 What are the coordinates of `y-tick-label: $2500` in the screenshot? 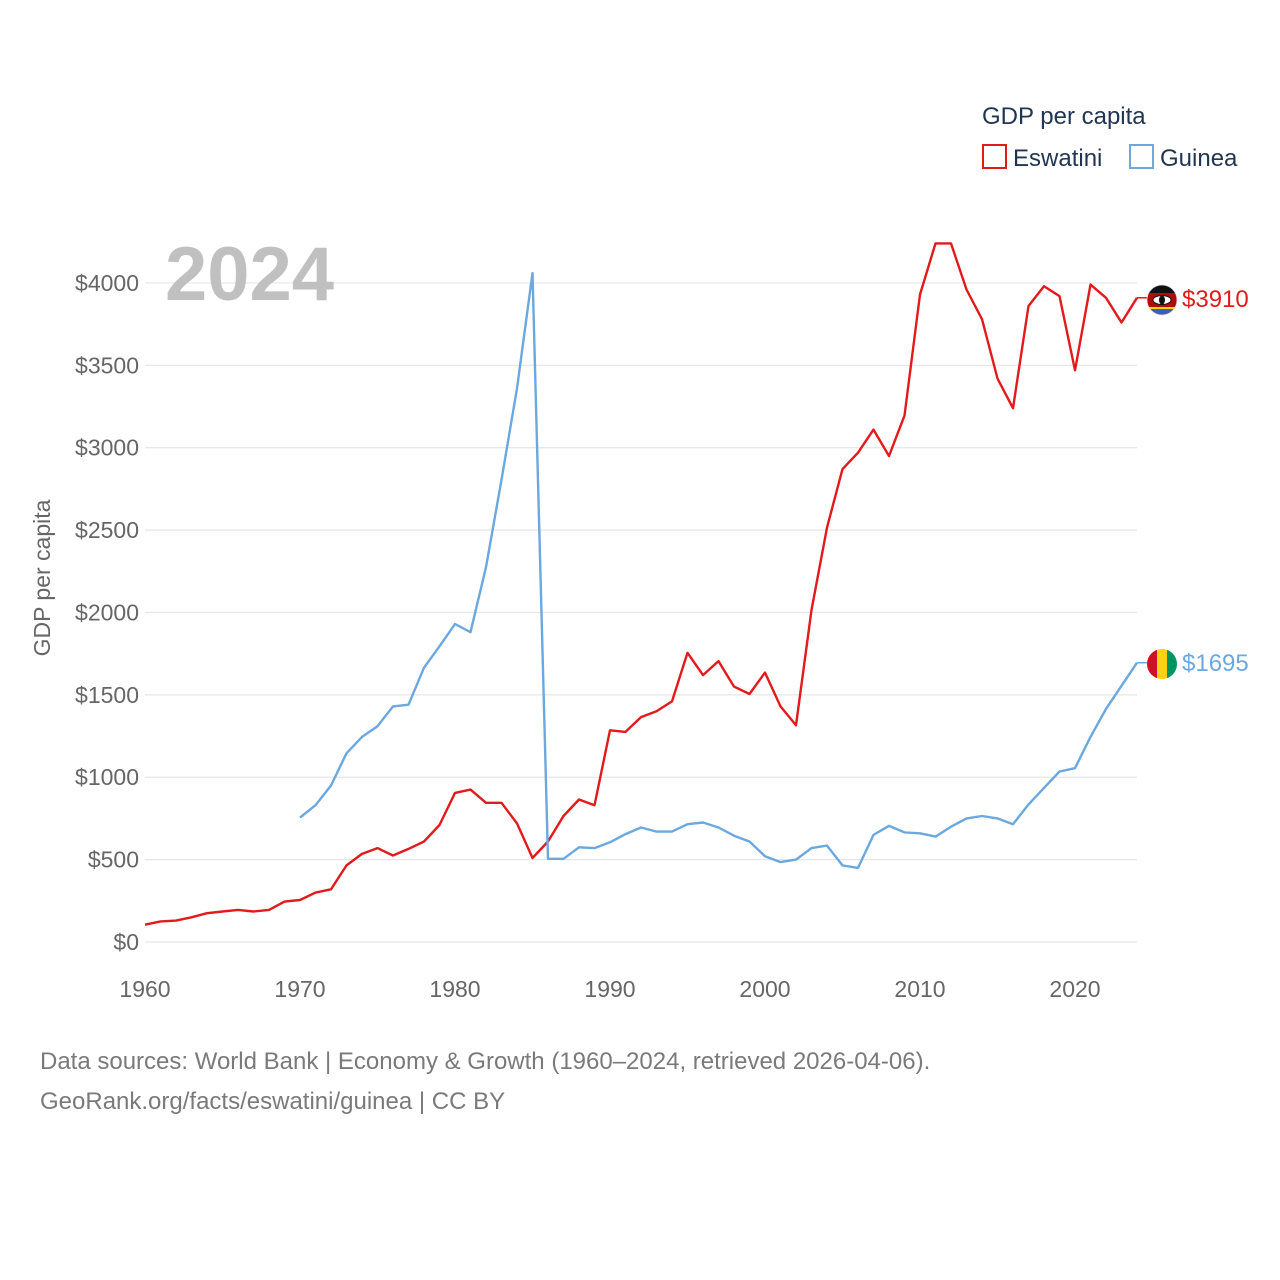 It's located at (107, 530).